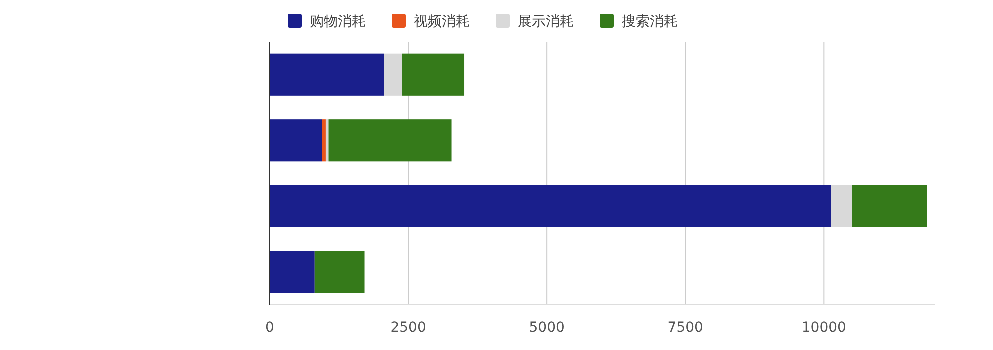 Image resolution: width=993 pixels, height=350 pixels. I want to click on legend-label: 搜索消耗, so click(650, 22).